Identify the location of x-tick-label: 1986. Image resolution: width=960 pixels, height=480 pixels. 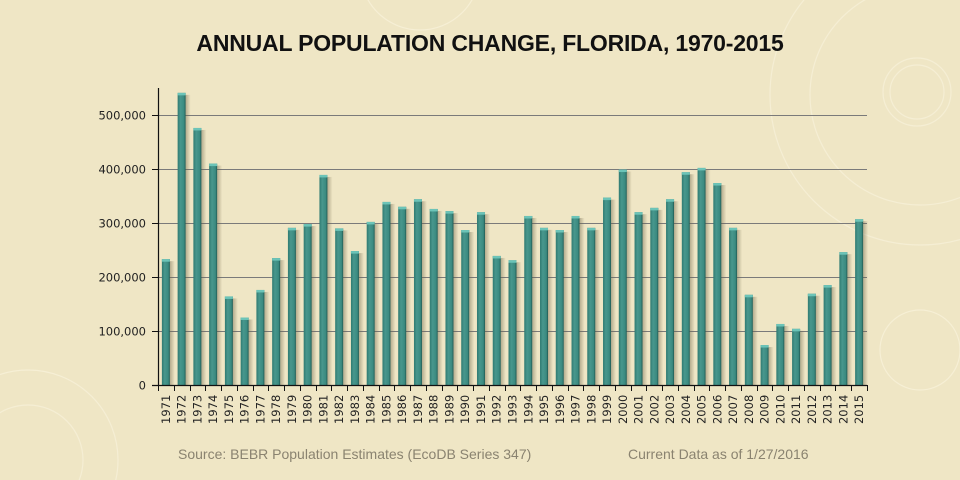
(402, 409).